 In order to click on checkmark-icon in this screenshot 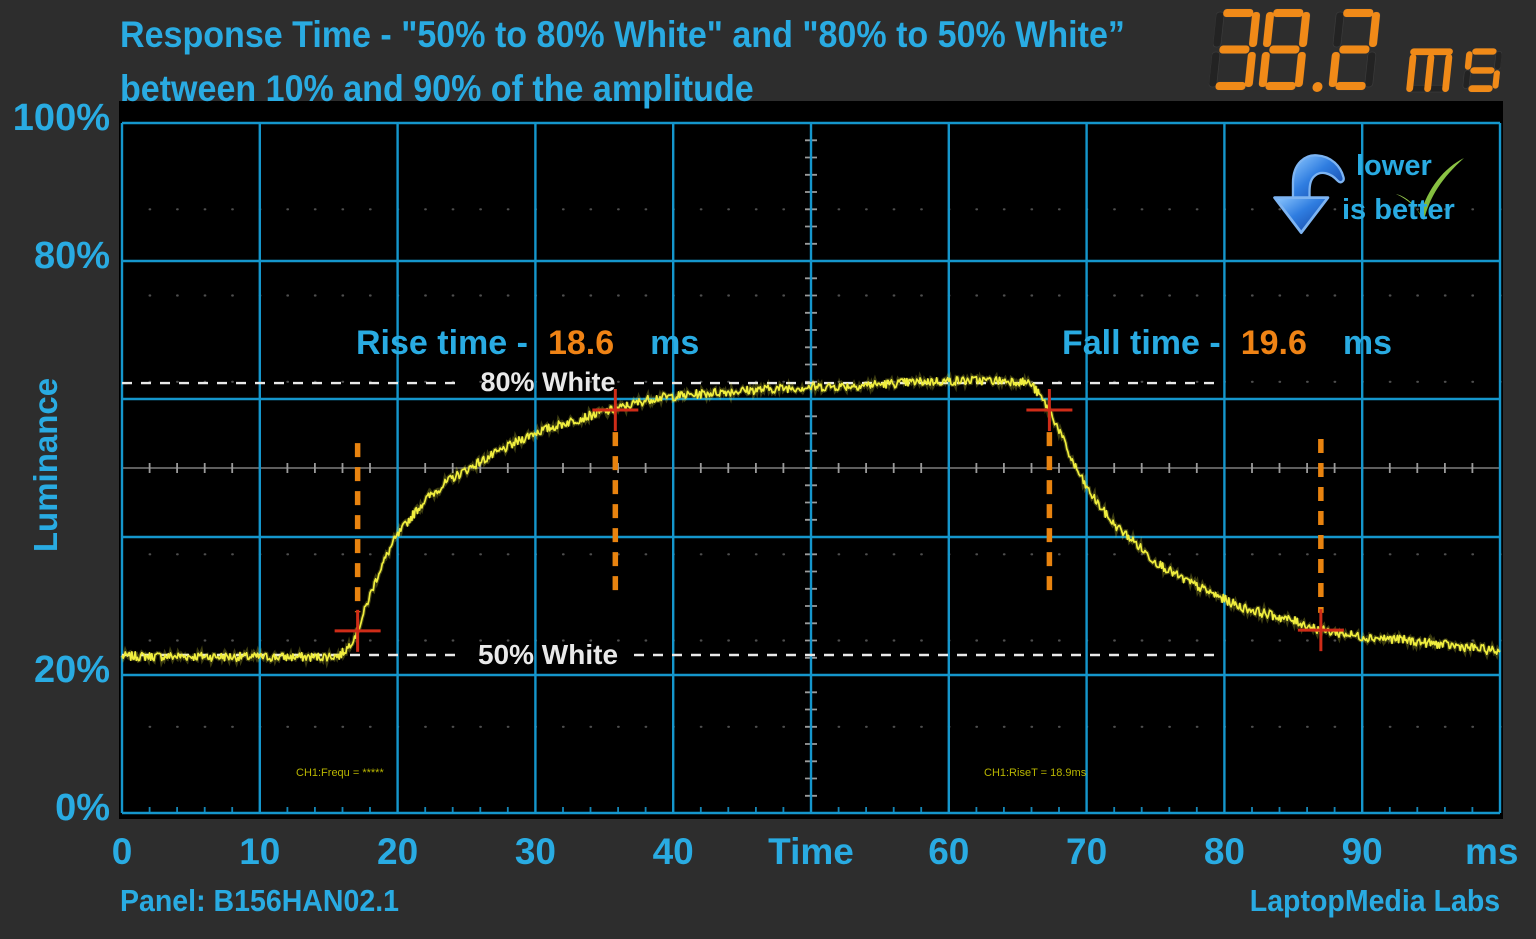, I will do `click(1430, 189)`.